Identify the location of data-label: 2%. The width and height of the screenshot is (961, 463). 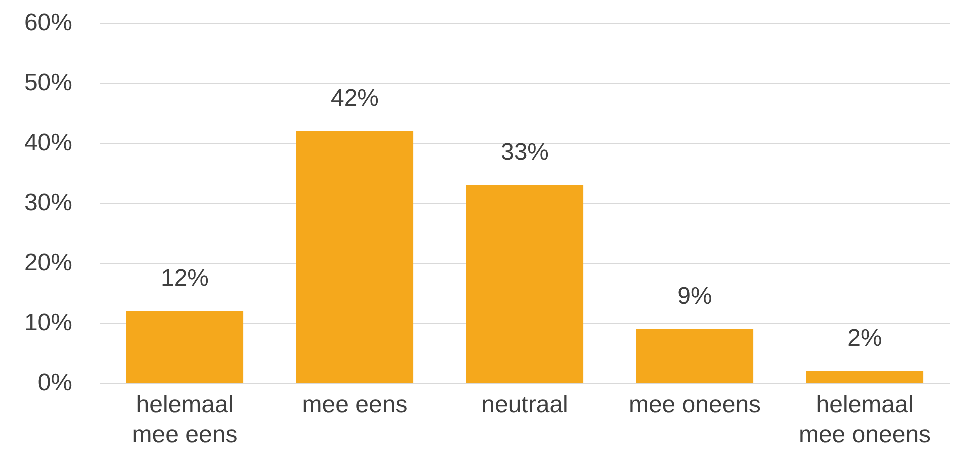
(865, 338).